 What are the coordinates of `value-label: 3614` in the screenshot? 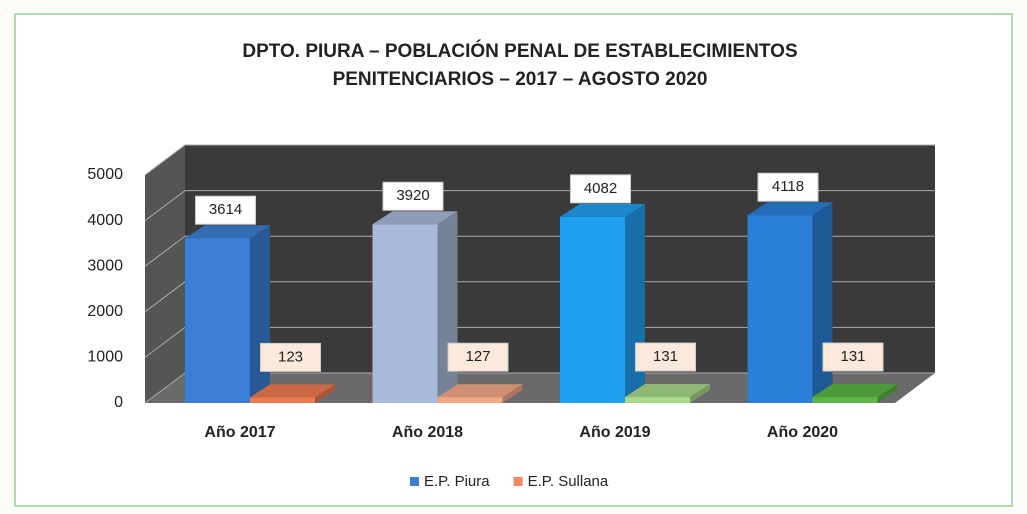 It's located at (225, 209).